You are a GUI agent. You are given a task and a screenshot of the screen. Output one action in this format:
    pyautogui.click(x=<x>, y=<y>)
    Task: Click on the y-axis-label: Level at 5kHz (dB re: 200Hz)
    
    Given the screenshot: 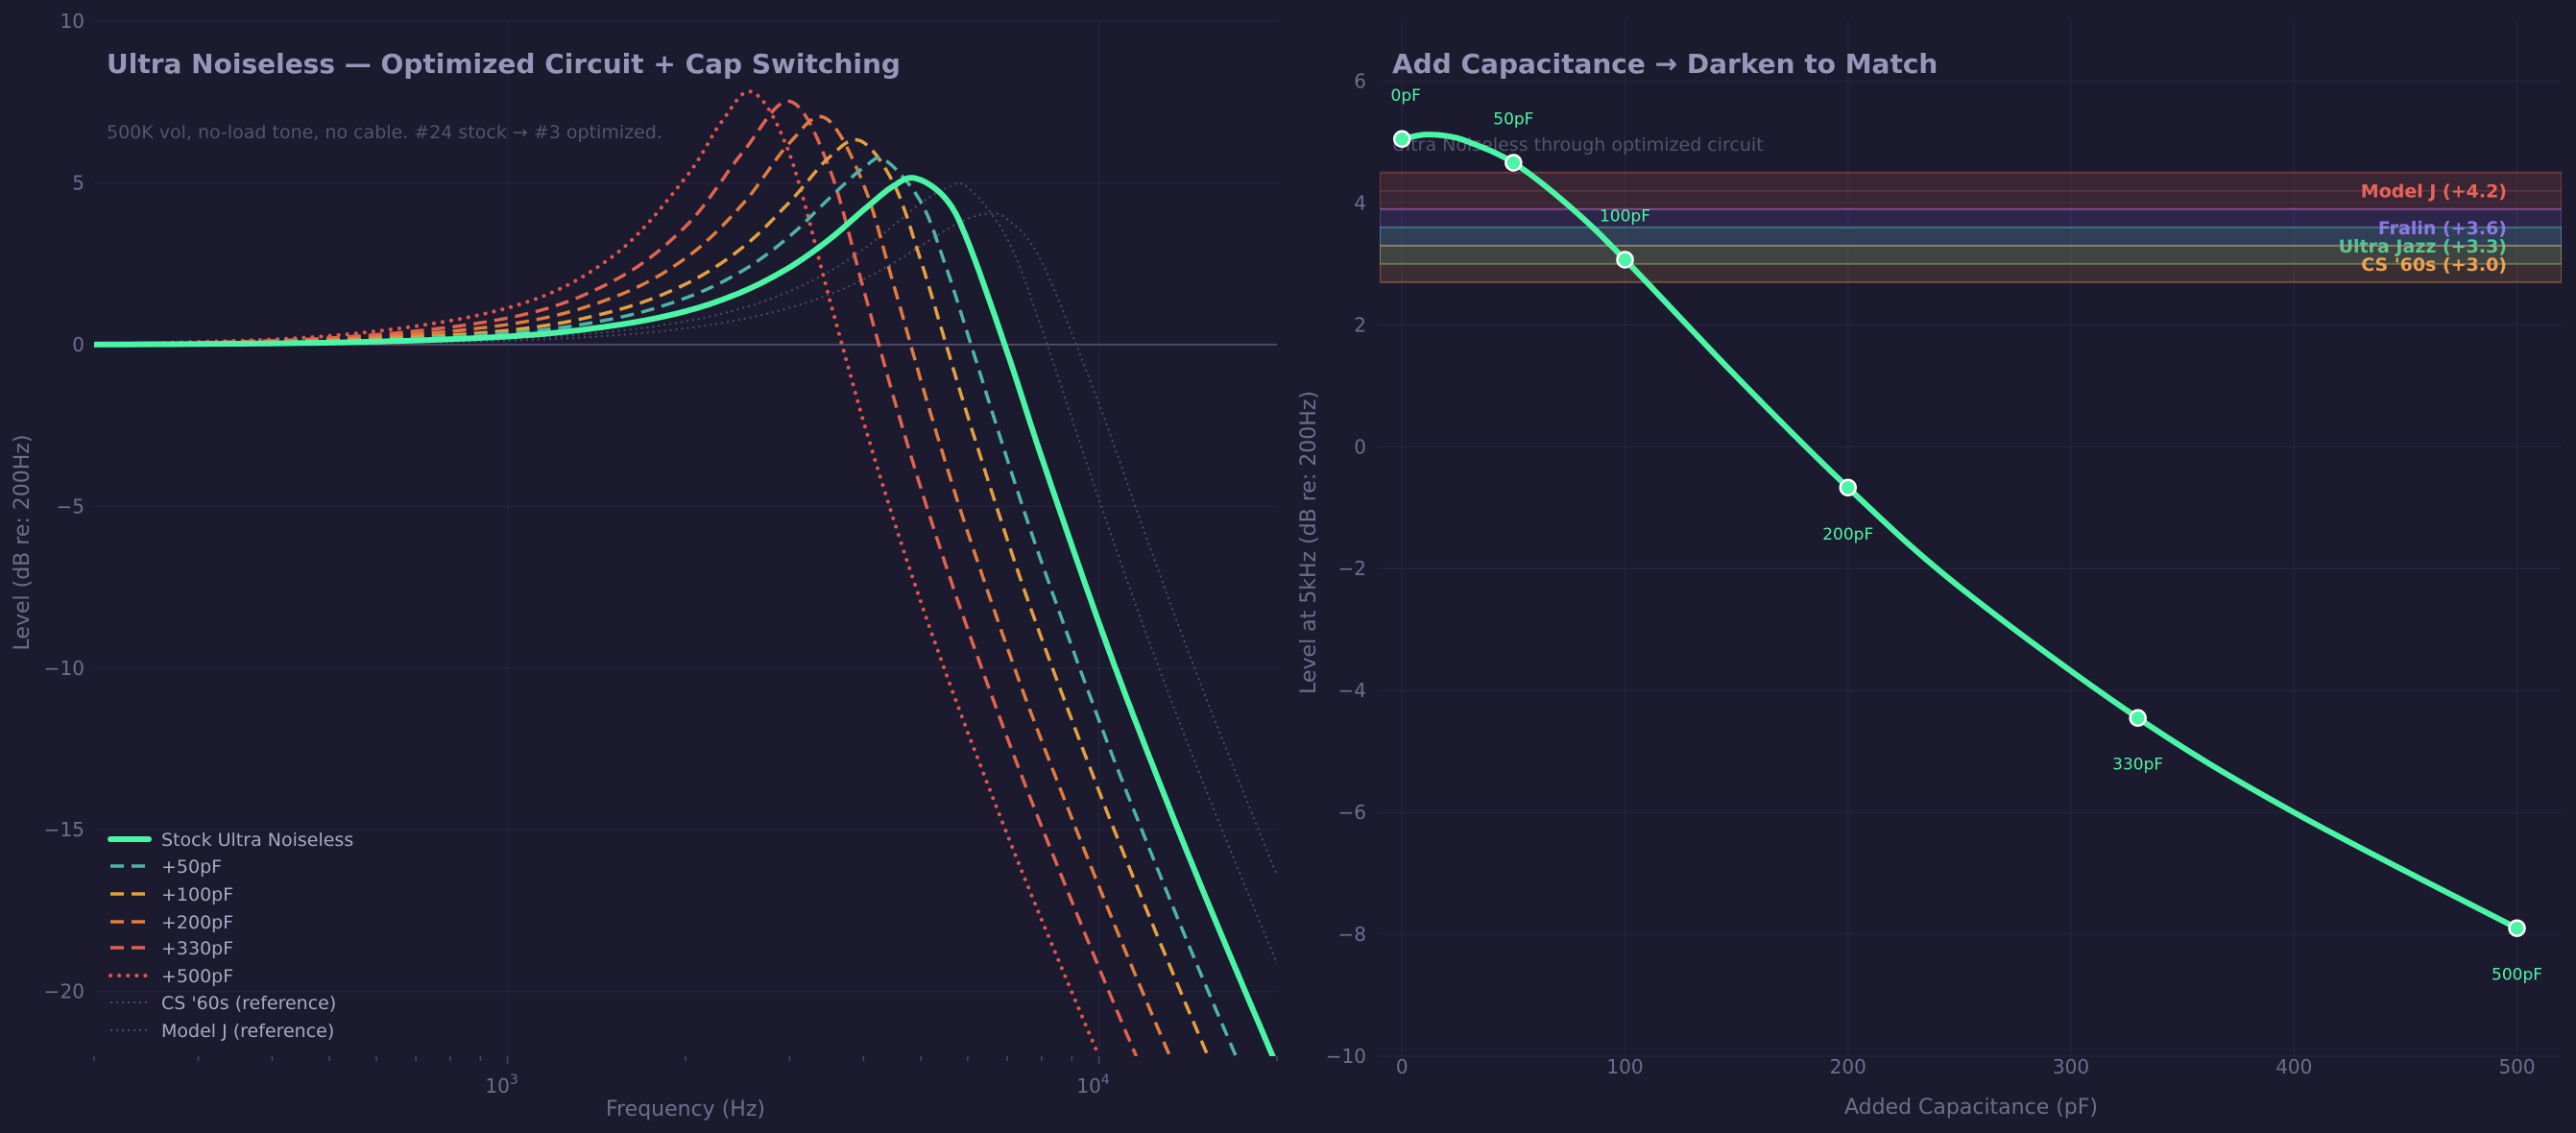 What is the action you would take?
    pyautogui.click(x=1309, y=543)
    